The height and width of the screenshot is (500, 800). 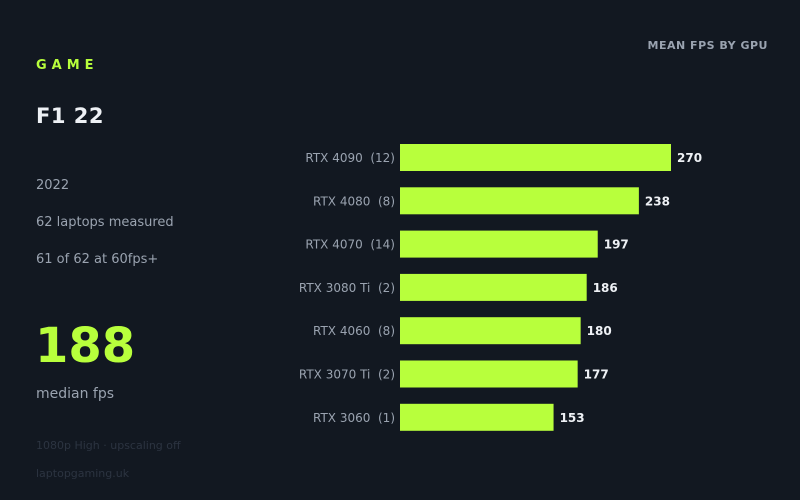 What do you see at coordinates (347, 375) in the screenshot?
I see `gpu-label: RTX 3070 Ti (2)` at bounding box center [347, 375].